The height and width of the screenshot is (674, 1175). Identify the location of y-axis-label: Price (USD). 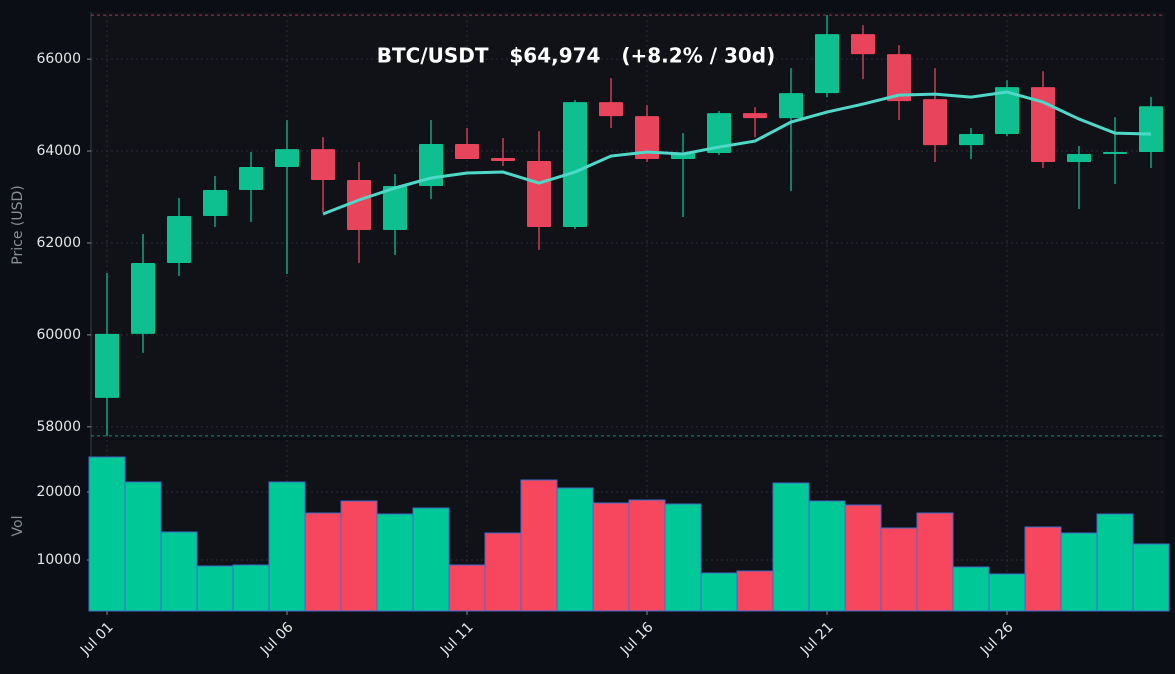
(18, 224).